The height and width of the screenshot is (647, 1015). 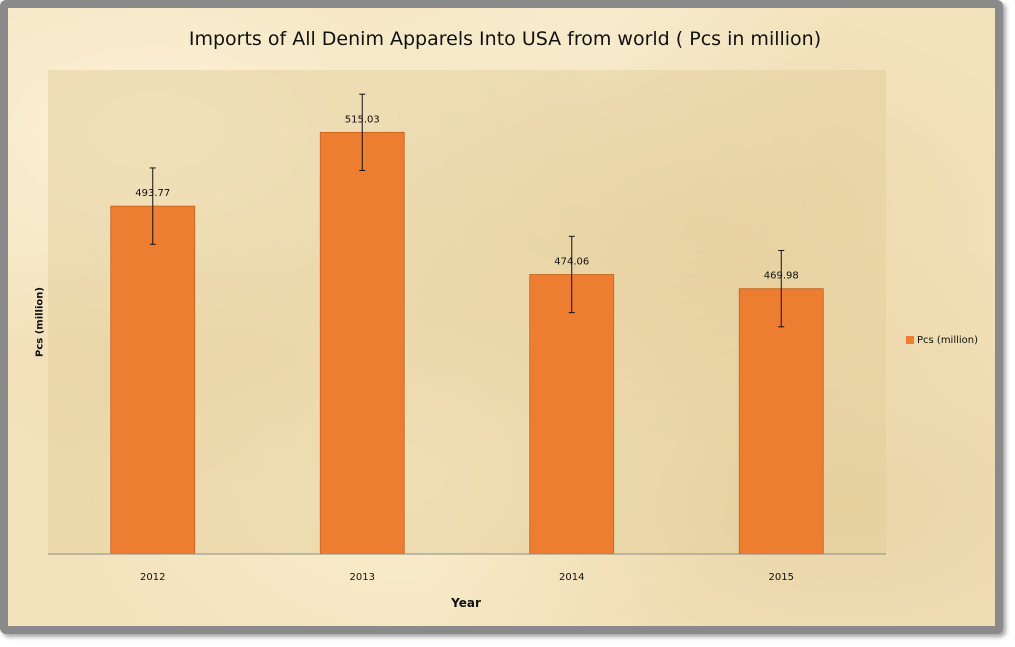 What do you see at coordinates (362, 343) in the screenshot?
I see `bar-2013` at bounding box center [362, 343].